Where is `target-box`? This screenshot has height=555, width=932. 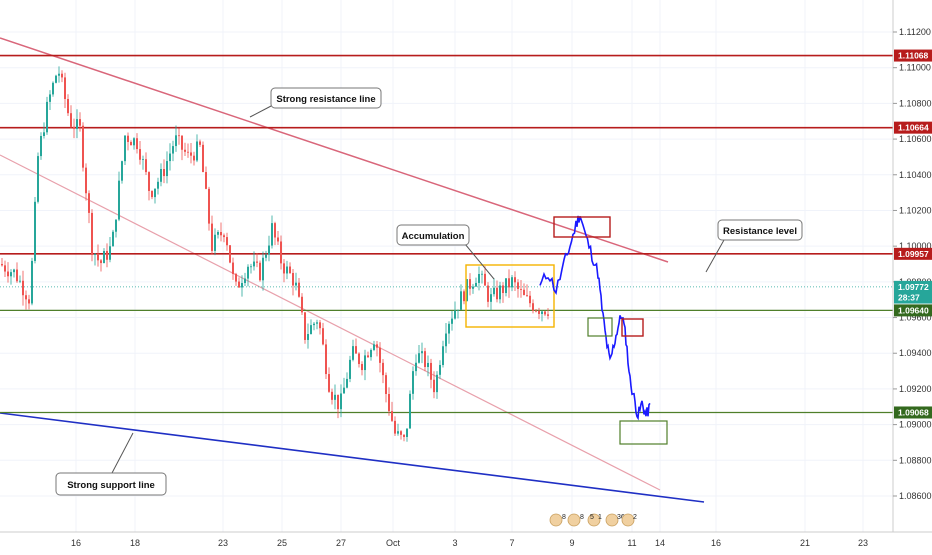
target-box is located at coordinates (643, 432).